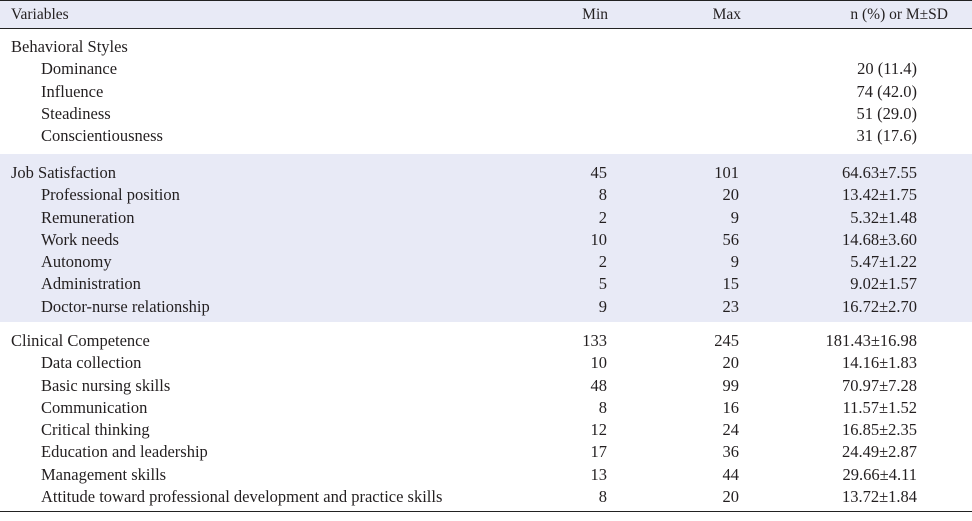 The image size is (972, 521). Describe the element at coordinates (887, 91) in the screenshot. I see `row-stat: 74 (42.0)` at that location.